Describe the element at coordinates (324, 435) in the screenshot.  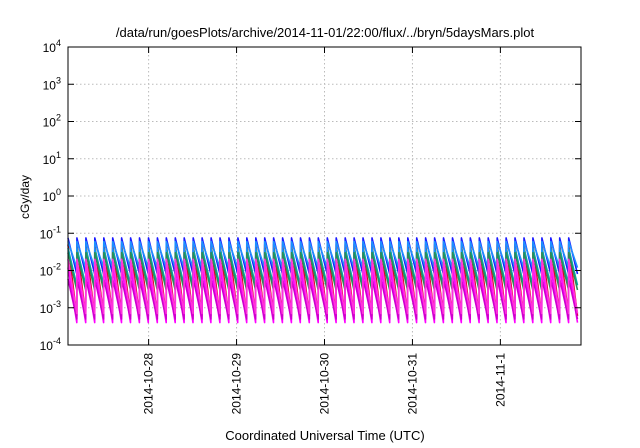
I see `x-axis-label: Coordinated Universal Time (UTC)` at that location.